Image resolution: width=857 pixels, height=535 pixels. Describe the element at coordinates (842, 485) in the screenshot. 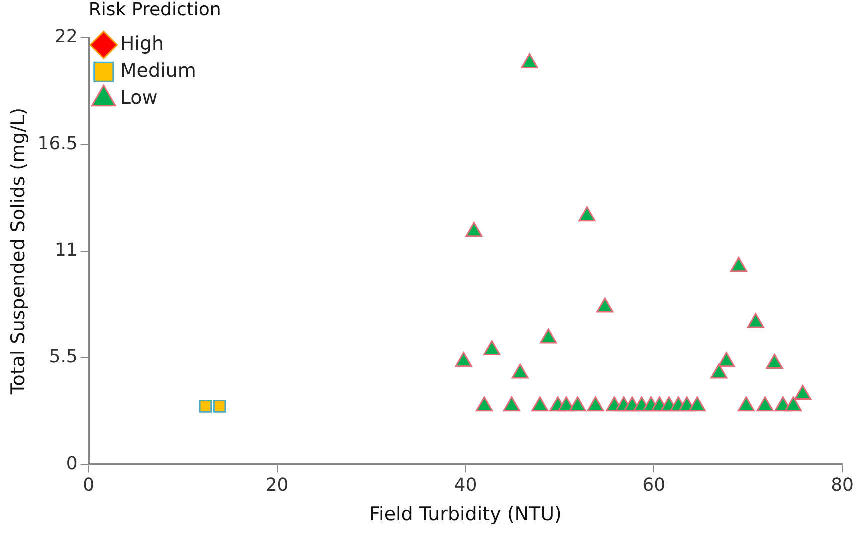

I see `x-tick-label: 80` at that location.